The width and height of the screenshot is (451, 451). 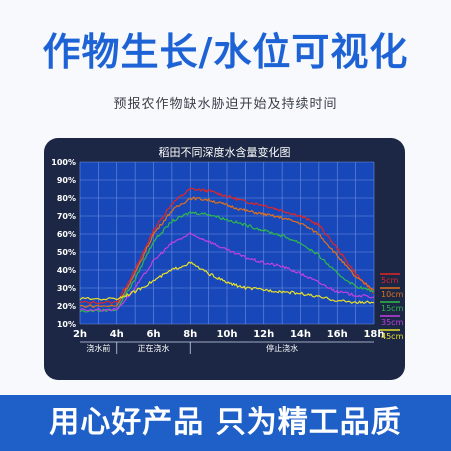 I want to click on series-line-15cm, so click(x=227, y=262).